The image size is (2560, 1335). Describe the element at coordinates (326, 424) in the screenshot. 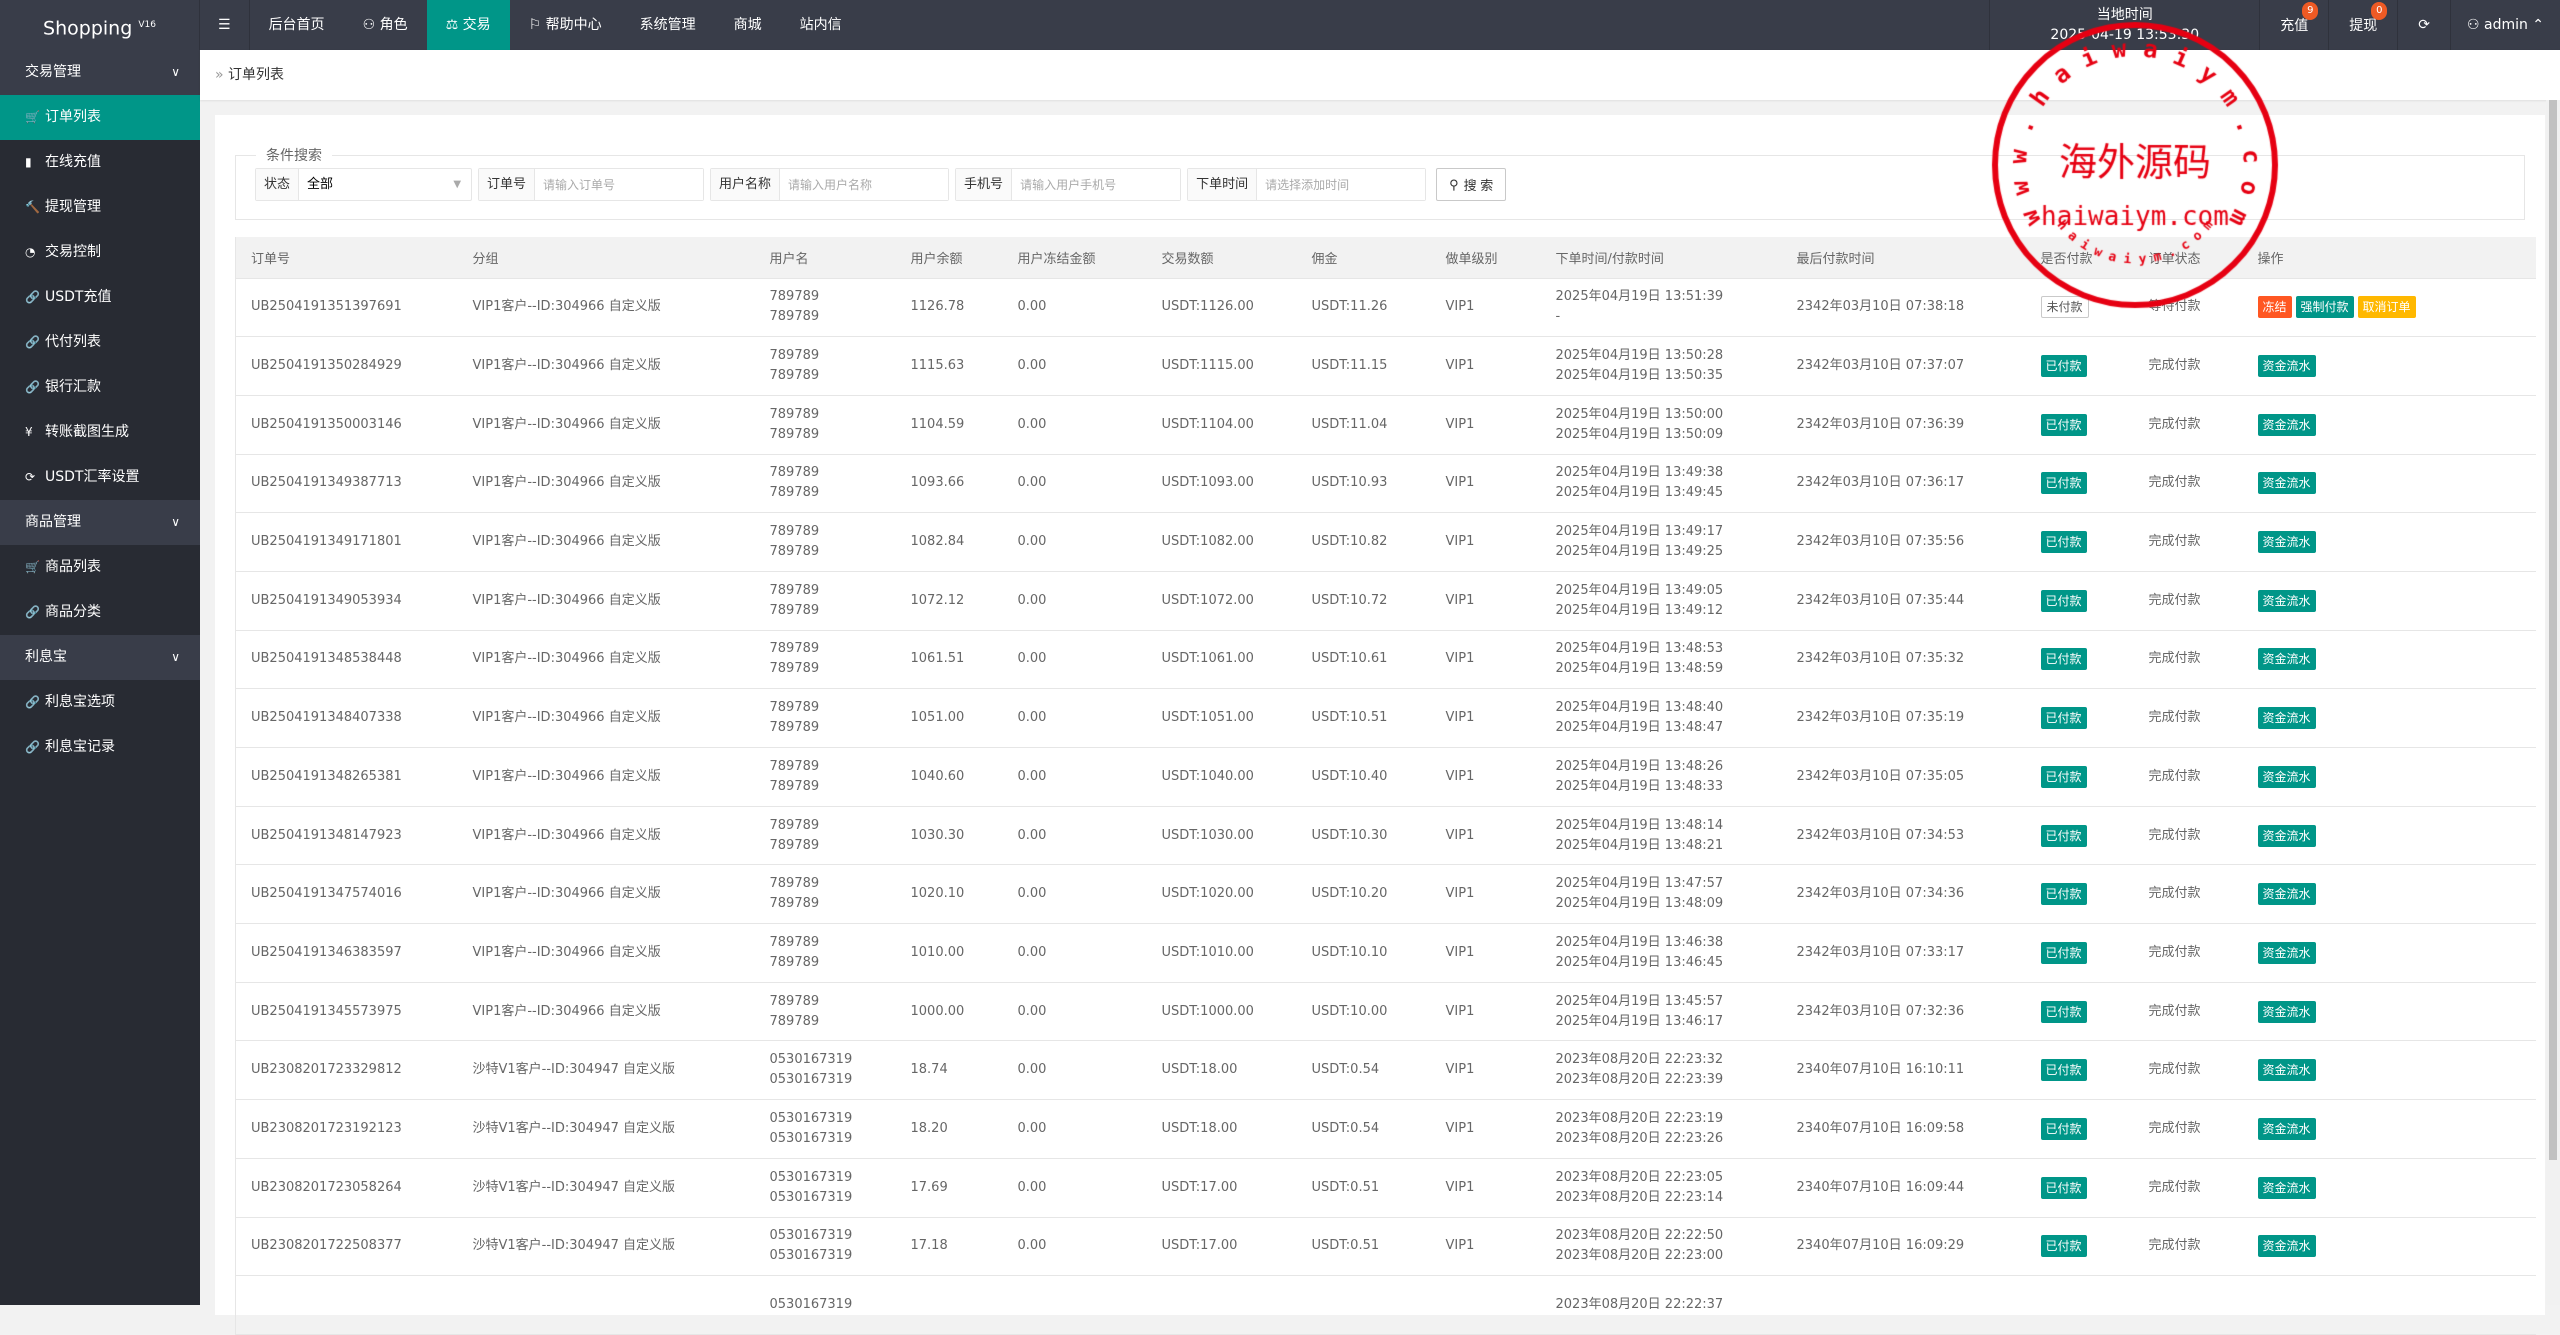

I see `order-no-text: UB2504191350003146` at that location.